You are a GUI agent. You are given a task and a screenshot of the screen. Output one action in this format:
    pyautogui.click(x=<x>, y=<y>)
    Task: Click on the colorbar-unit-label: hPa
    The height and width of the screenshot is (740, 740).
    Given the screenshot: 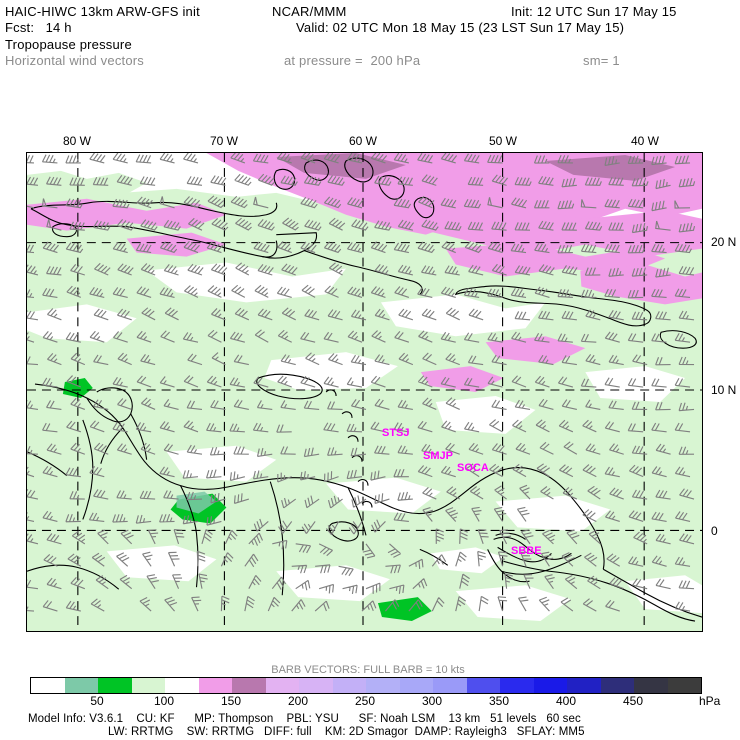 What is the action you would take?
    pyautogui.click(x=710, y=701)
    